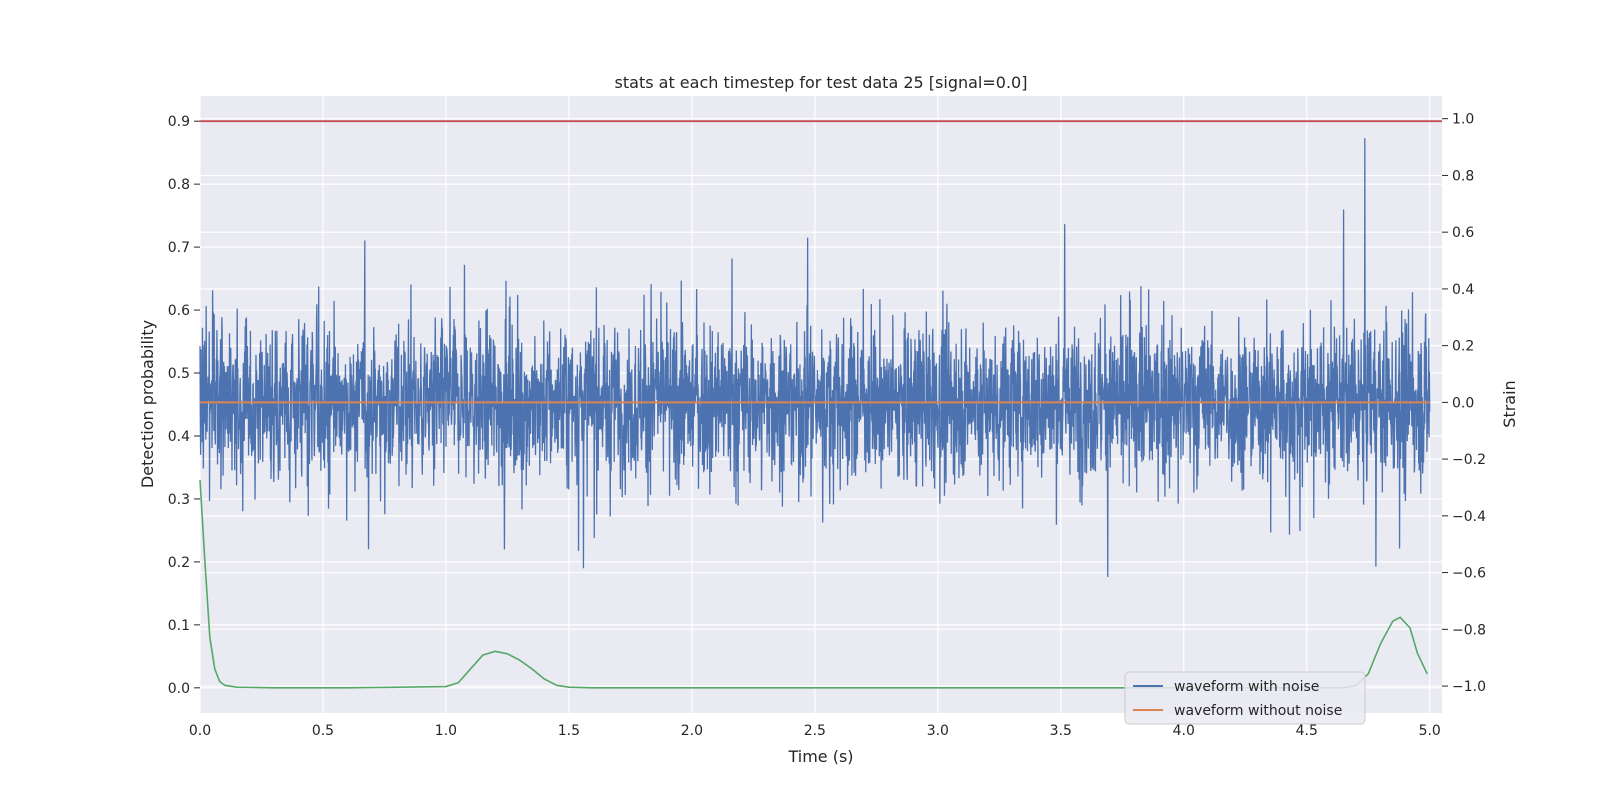  Describe the element at coordinates (147, 404) in the screenshot. I see `left-y-axis-label: Detection probability` at that location.